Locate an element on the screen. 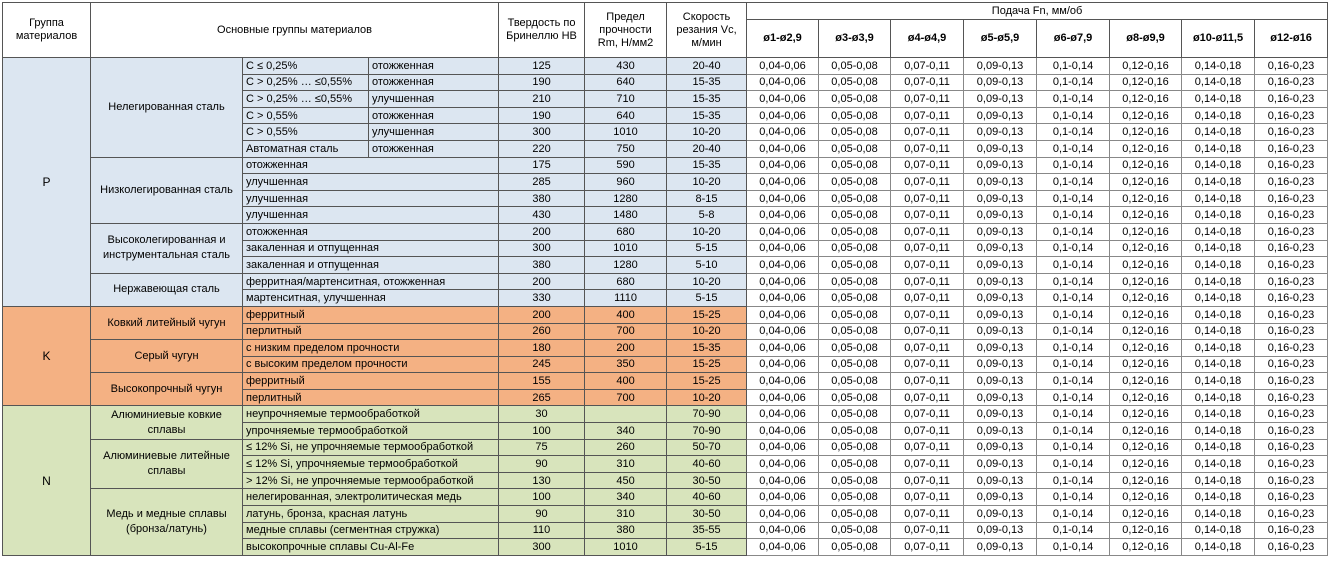 This screenshot has height=565, width=1334. condition: C > 0,25% … ≤0,55% is located at coordinates (305, 99).